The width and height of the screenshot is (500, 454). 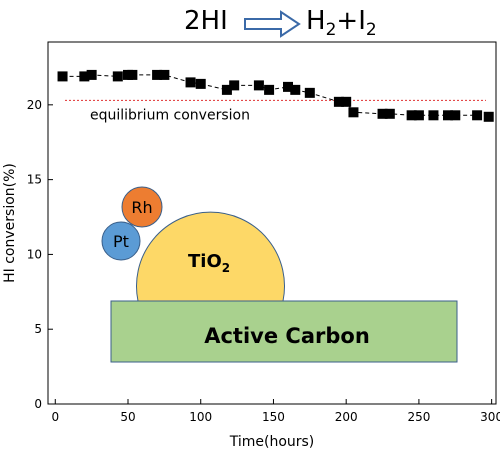 I want to click on x-tick-label: 200, so click(x=346, y=417).